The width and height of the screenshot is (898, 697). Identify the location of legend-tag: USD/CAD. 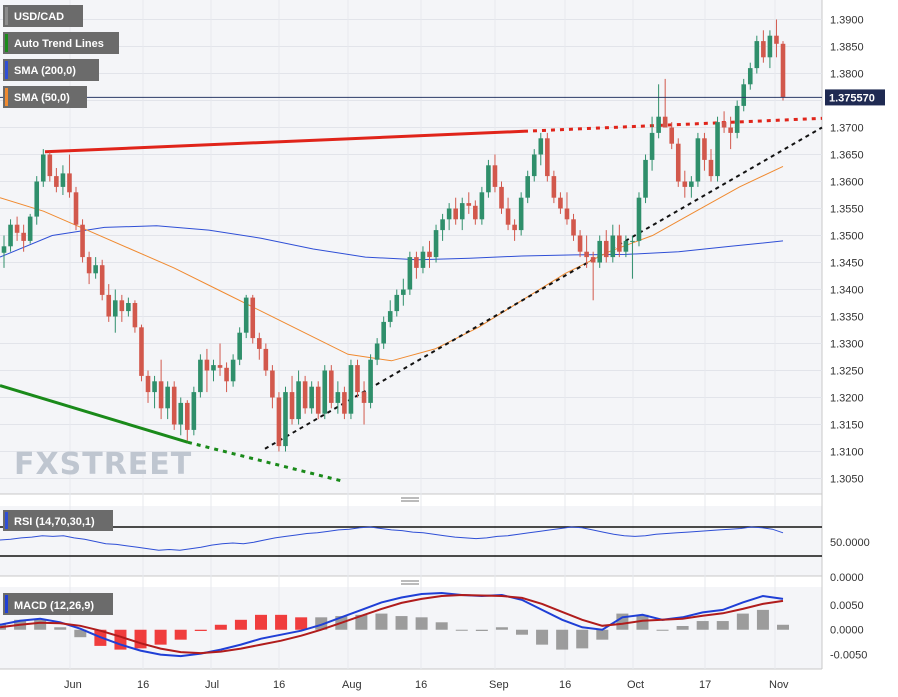
(43, 16).